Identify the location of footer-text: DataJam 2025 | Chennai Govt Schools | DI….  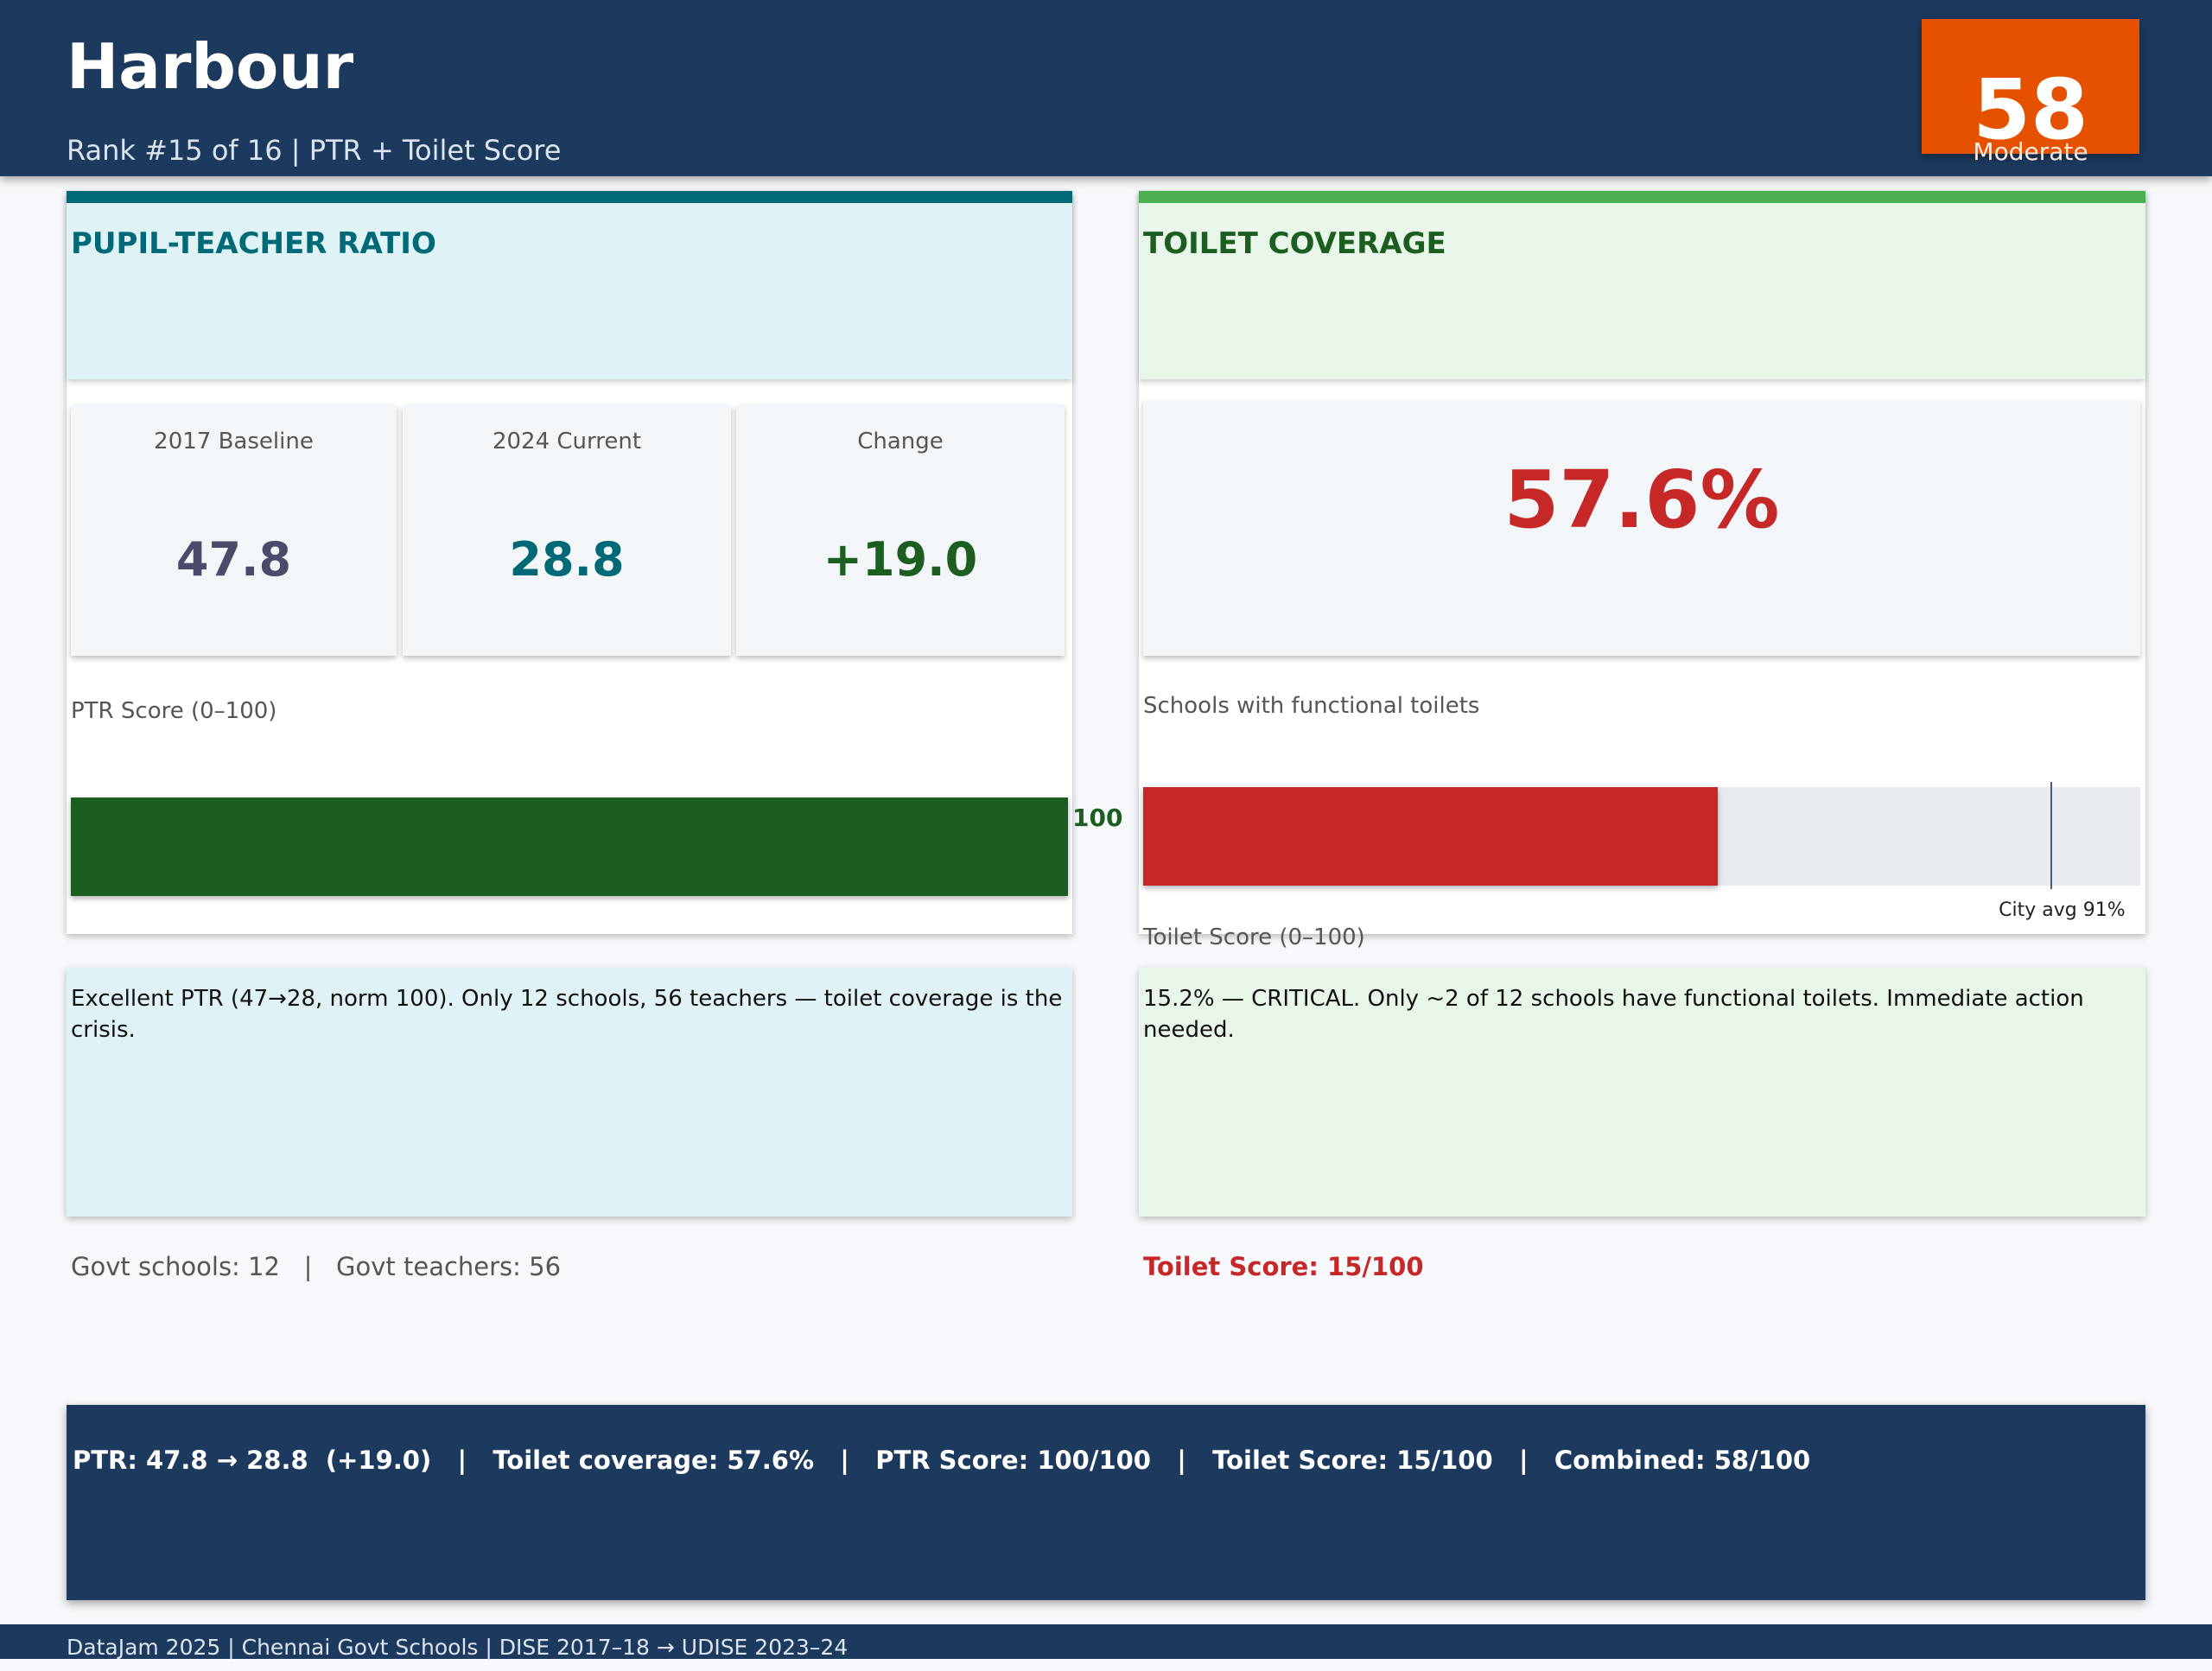
(458, 1647).